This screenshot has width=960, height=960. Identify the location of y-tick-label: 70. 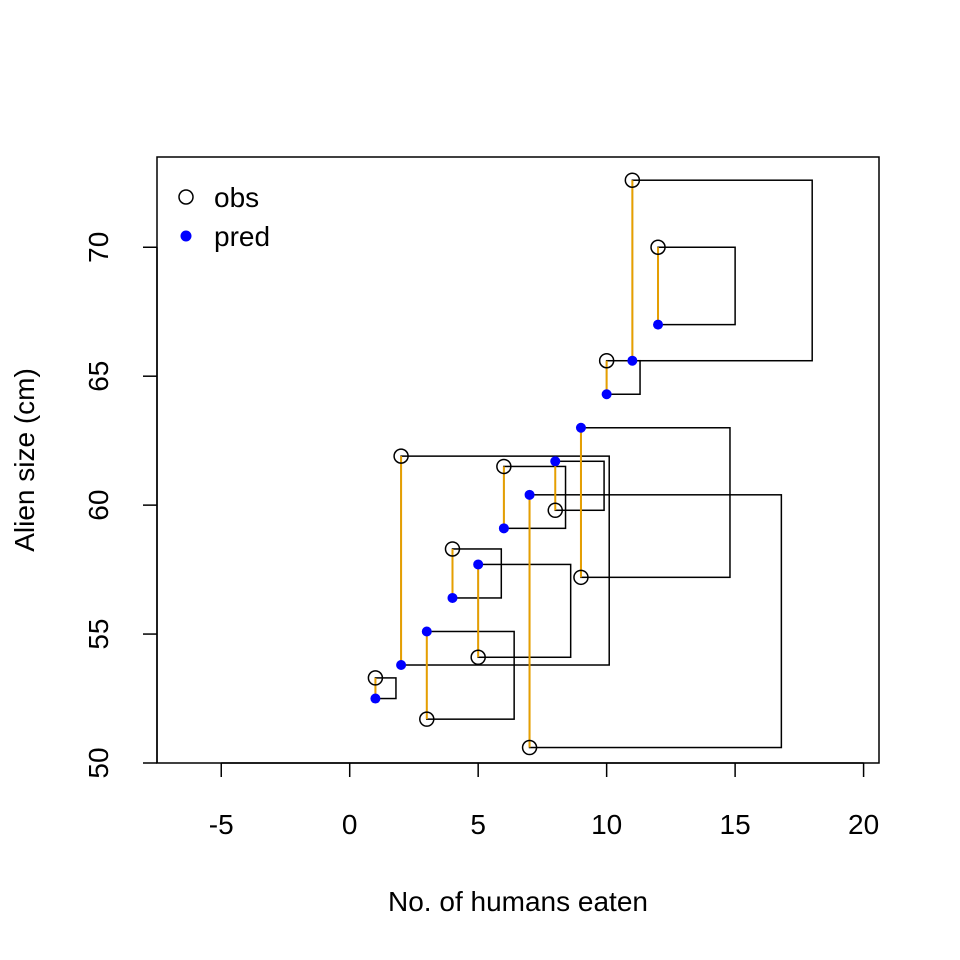
(98, 247).